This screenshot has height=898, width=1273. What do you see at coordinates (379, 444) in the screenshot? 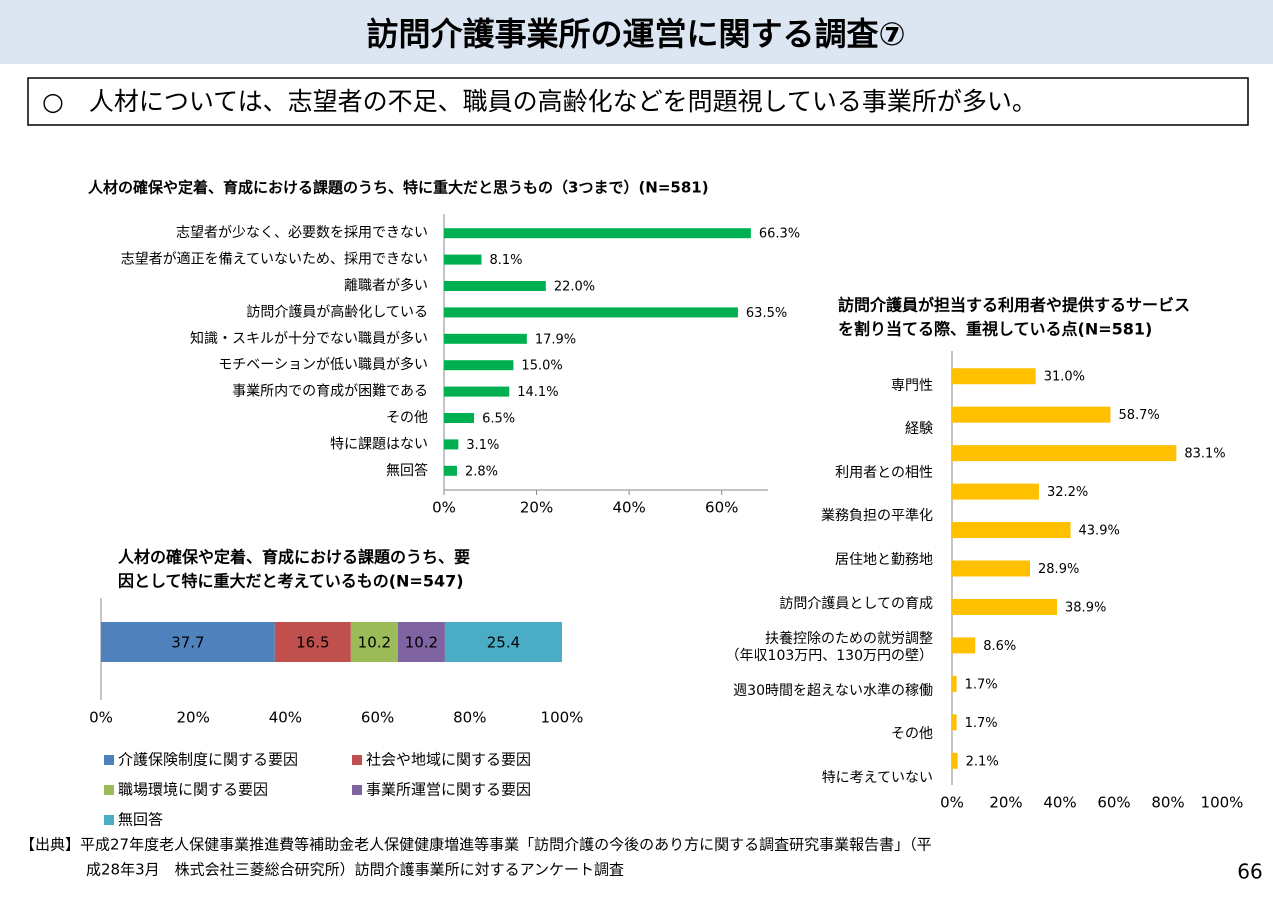
I see `category-label: 特に課題はない` at bounding box center [379, 444].